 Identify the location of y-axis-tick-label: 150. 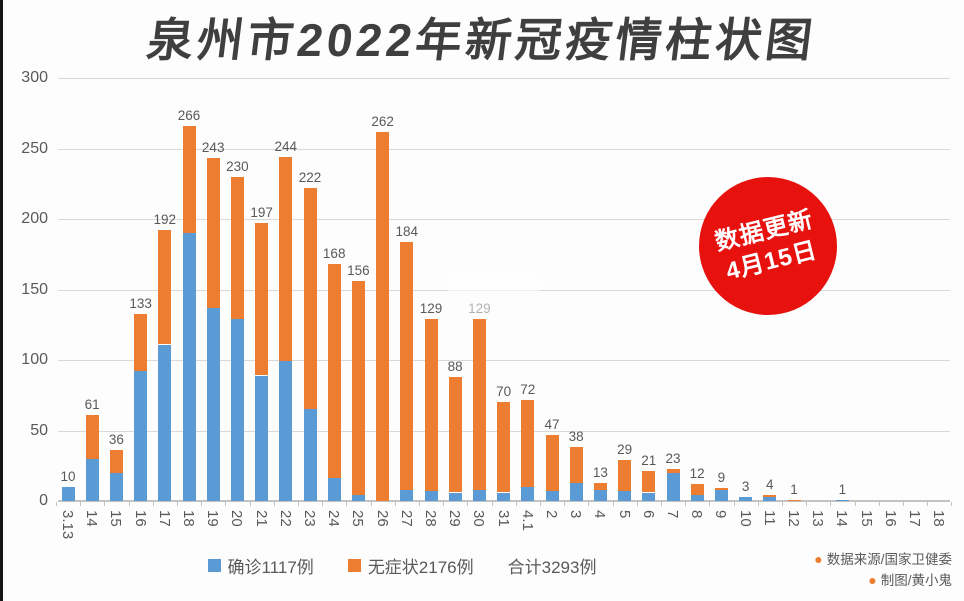
(34, 289).